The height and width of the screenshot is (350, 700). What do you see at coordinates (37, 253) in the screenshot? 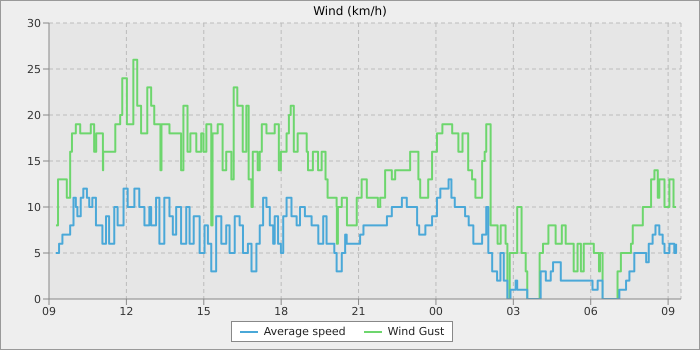
I see `y-tick-label: 5` at bounding box center [37, 253].